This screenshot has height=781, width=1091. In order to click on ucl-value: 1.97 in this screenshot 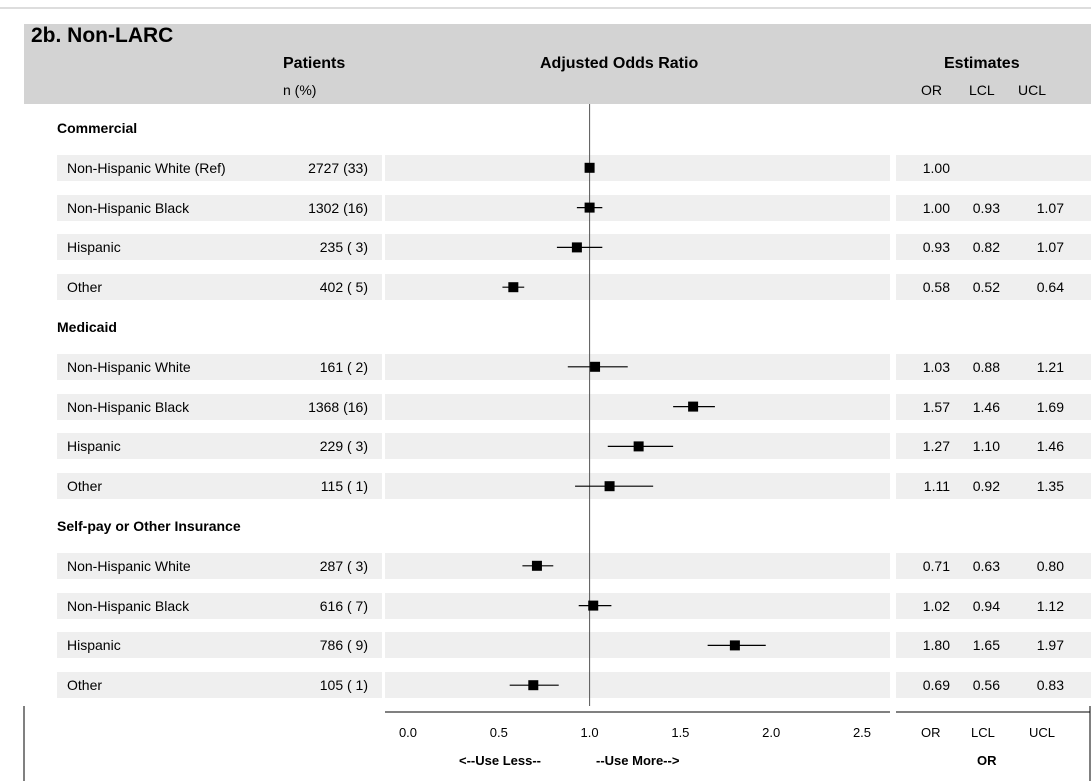, I will do `click(1050, 645)`.